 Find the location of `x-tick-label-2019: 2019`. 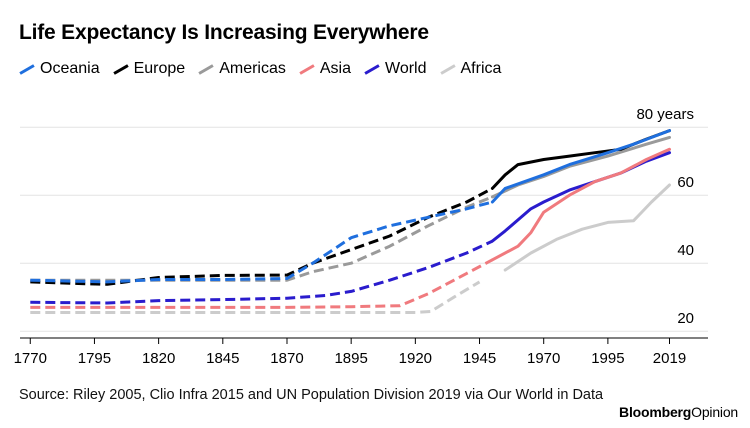

x-tick-label-2019: 2019 is located at coordinates (669, 358).